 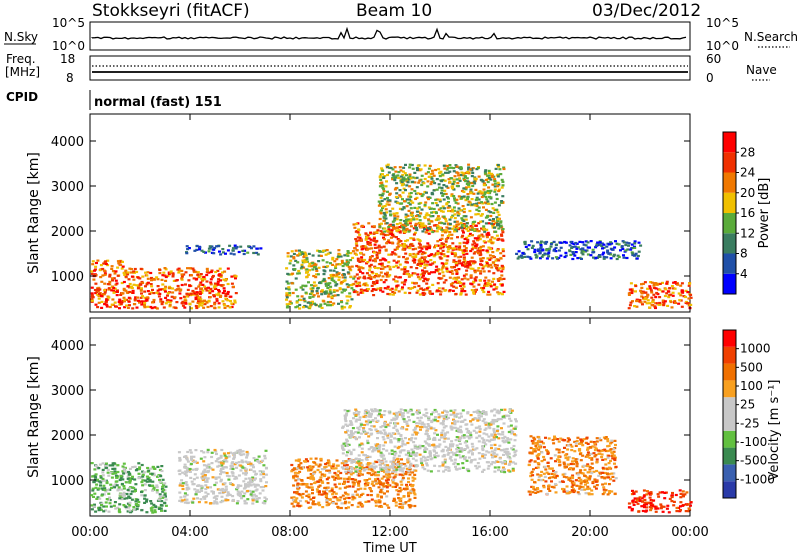 I want to click on data-region, so click(x=224, y=250).